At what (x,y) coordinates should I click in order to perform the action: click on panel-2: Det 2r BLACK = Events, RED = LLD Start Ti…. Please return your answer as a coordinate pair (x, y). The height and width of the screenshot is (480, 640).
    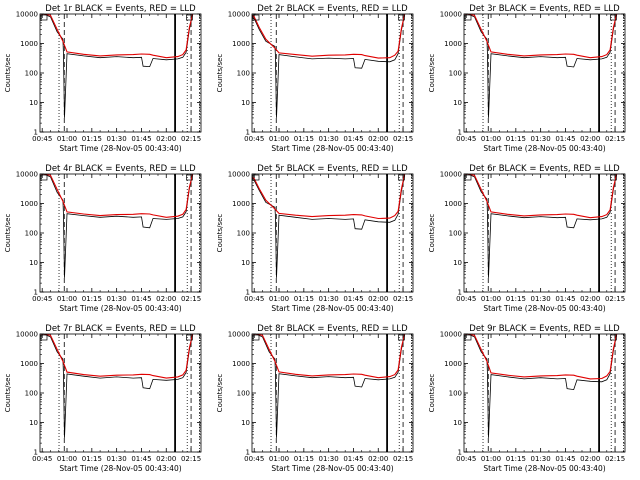
    Looking at the image, I should click on (315, 78).